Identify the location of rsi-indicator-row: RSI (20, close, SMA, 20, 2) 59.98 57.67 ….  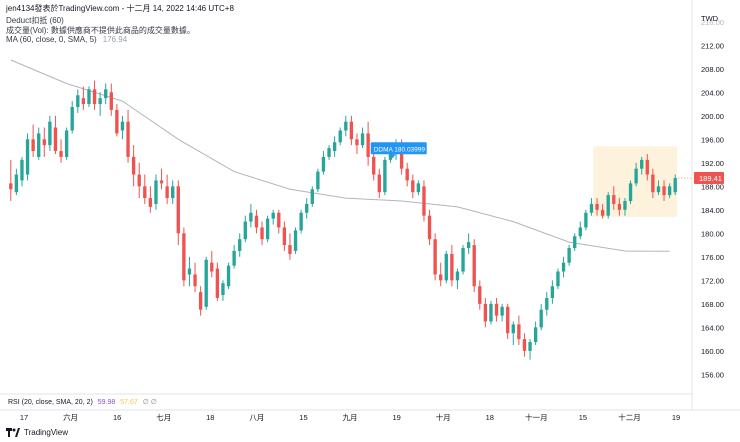
(84, 402).